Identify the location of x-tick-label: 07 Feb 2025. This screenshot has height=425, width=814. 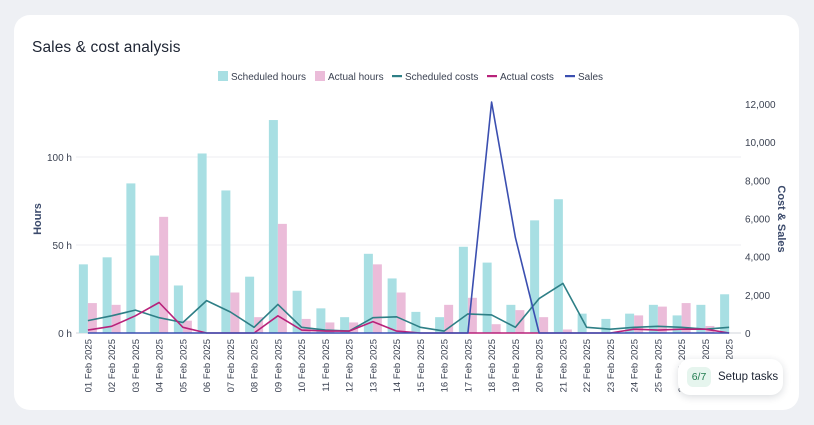
(231, 365).